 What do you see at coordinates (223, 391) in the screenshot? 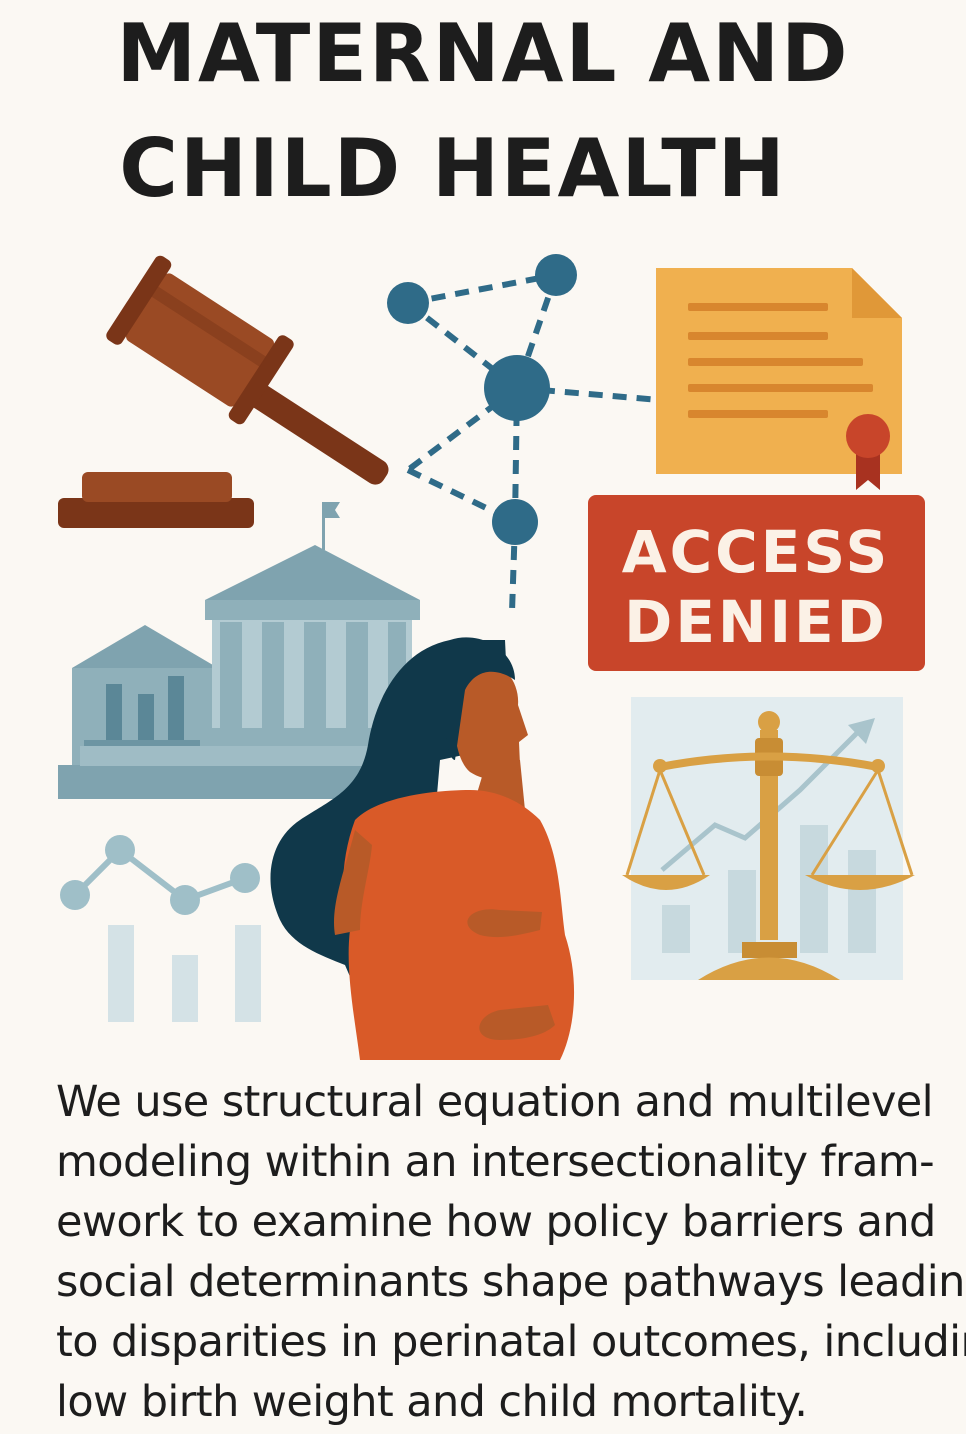
I see `gavel-icon` at bounding box center [223, 391].